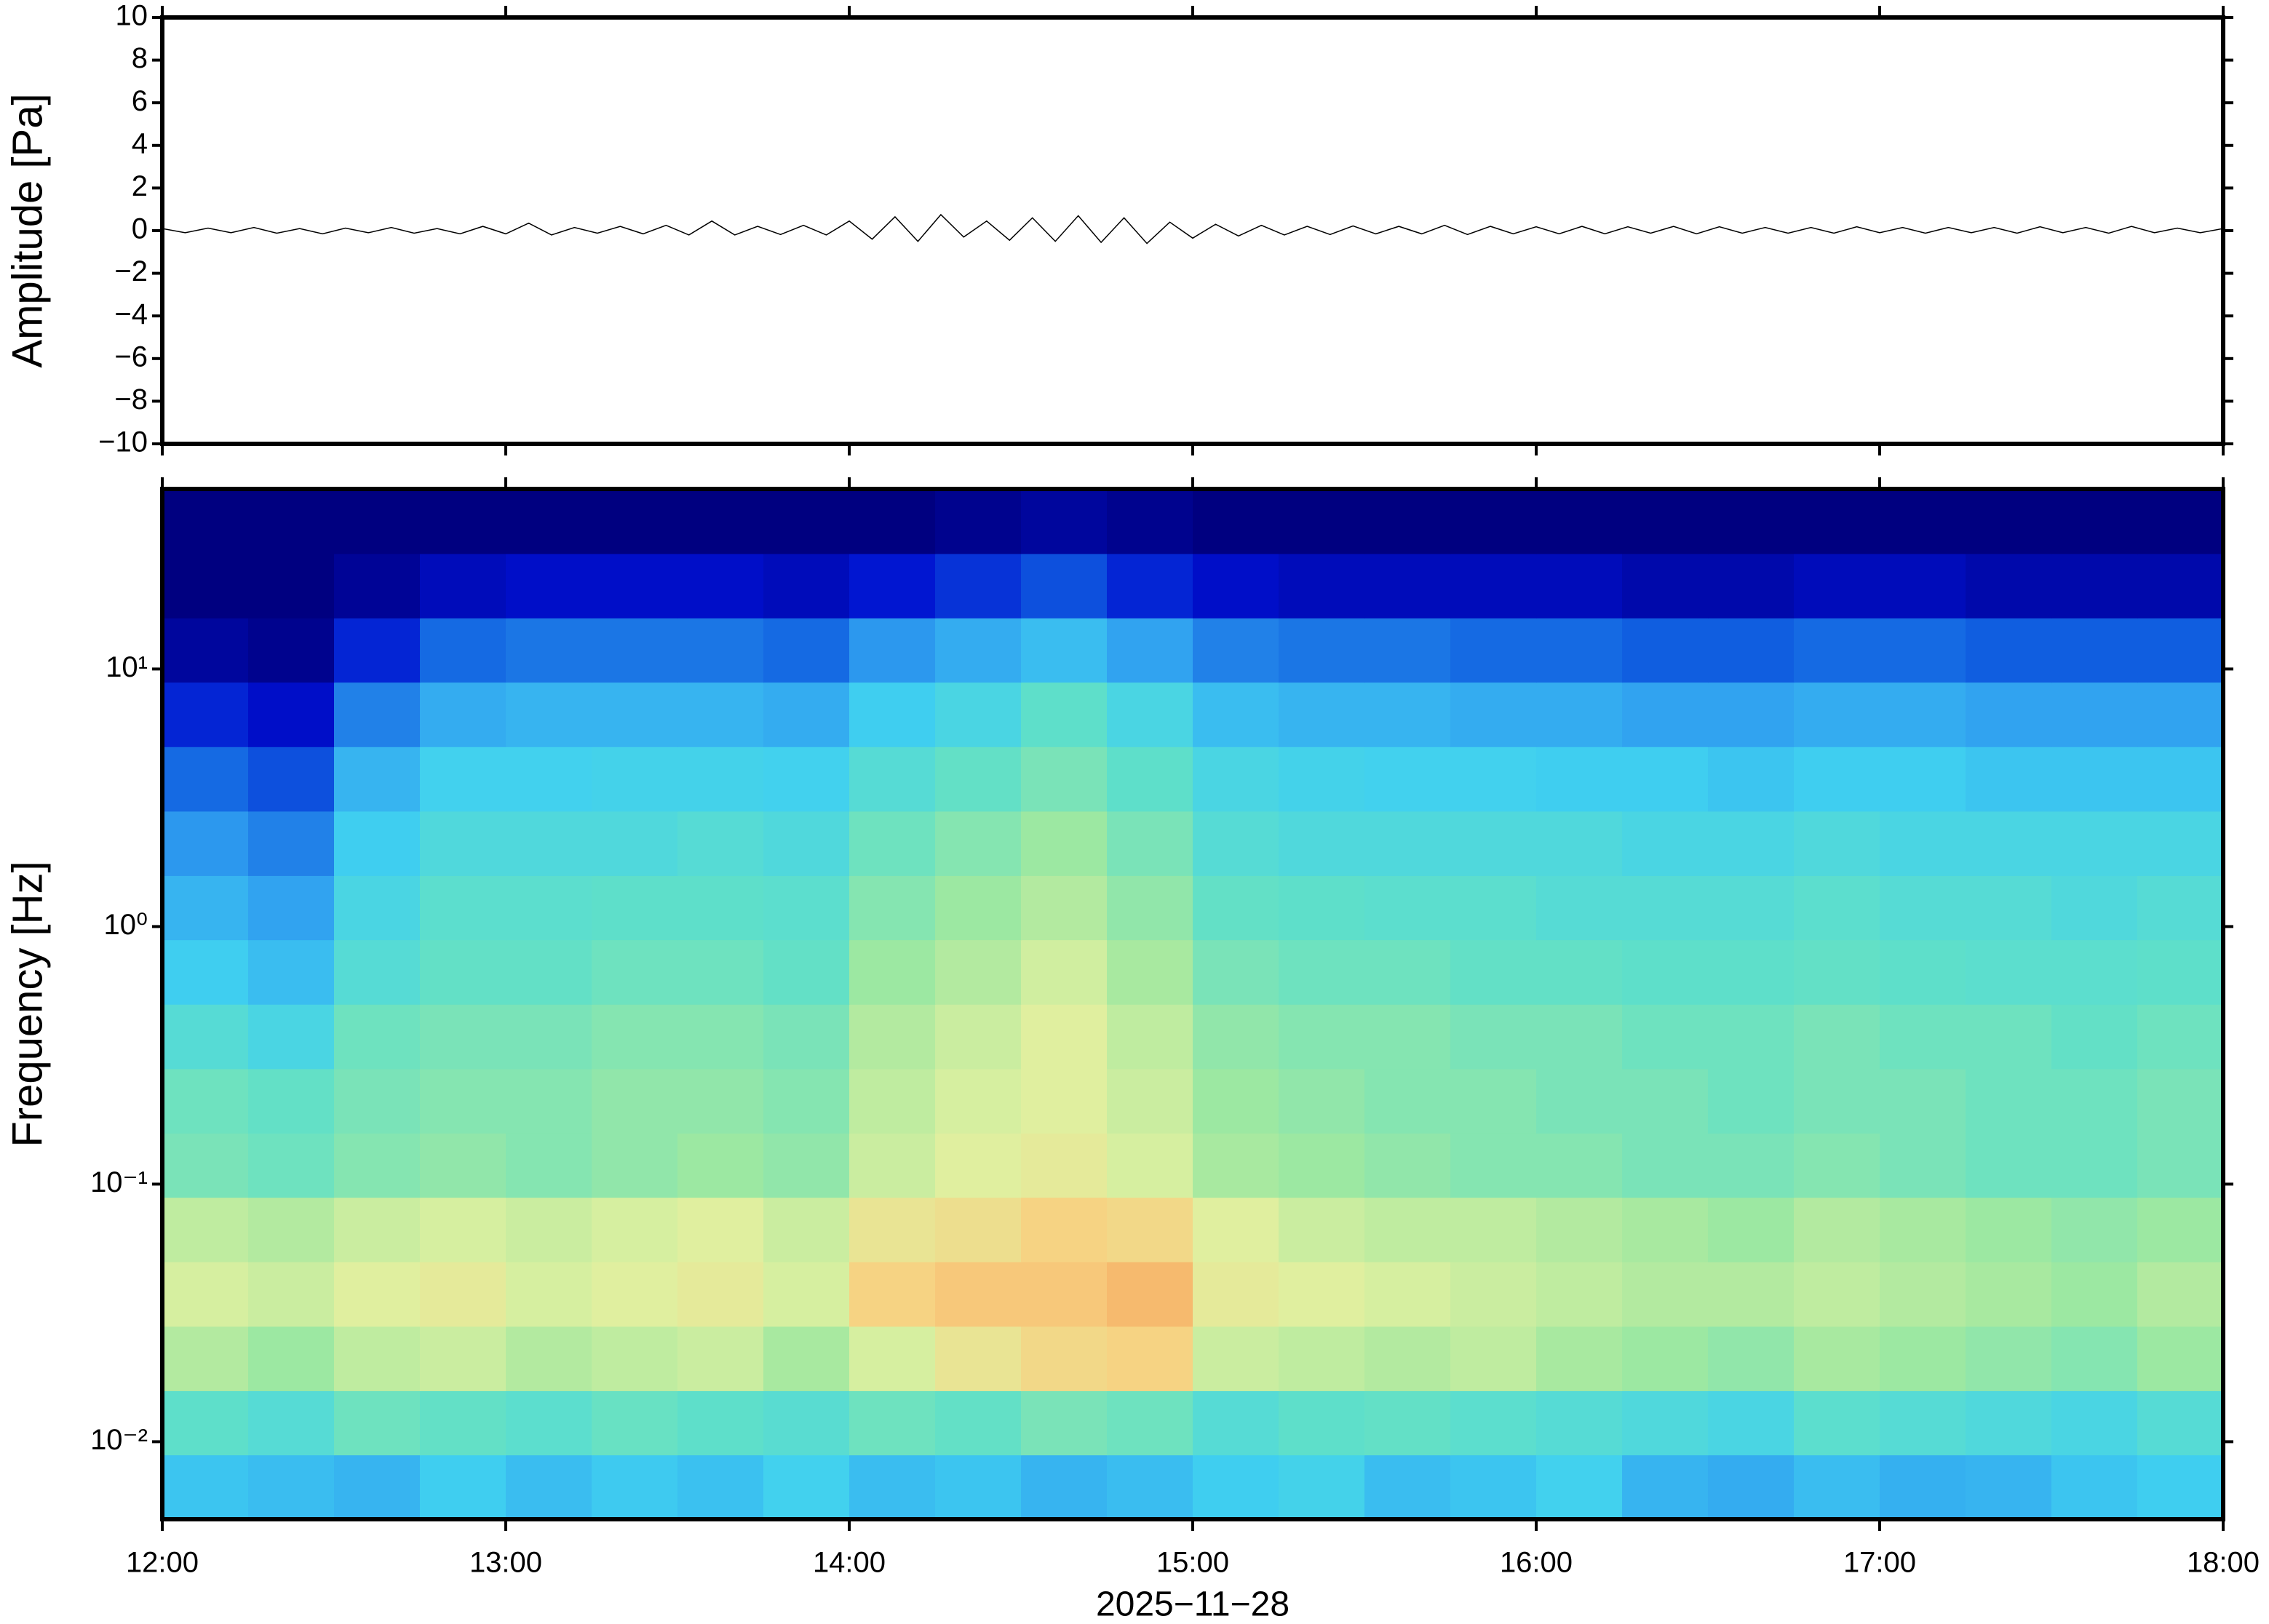 Image resolution: width=2269 pixels, height=1624 pixels. I want to click on y-axis-title: Frequency [Hz], so click(28, 1004).